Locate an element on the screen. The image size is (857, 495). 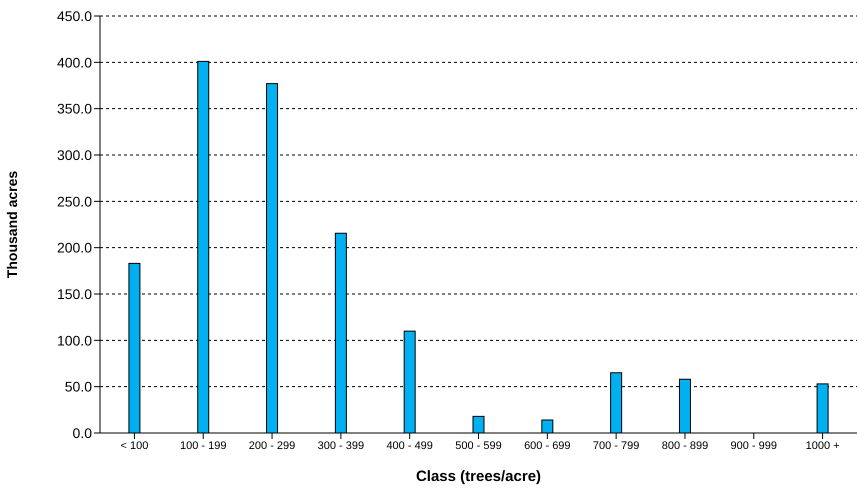
x-tick-label: 300 - 399 is located at coordinates (341, 446).